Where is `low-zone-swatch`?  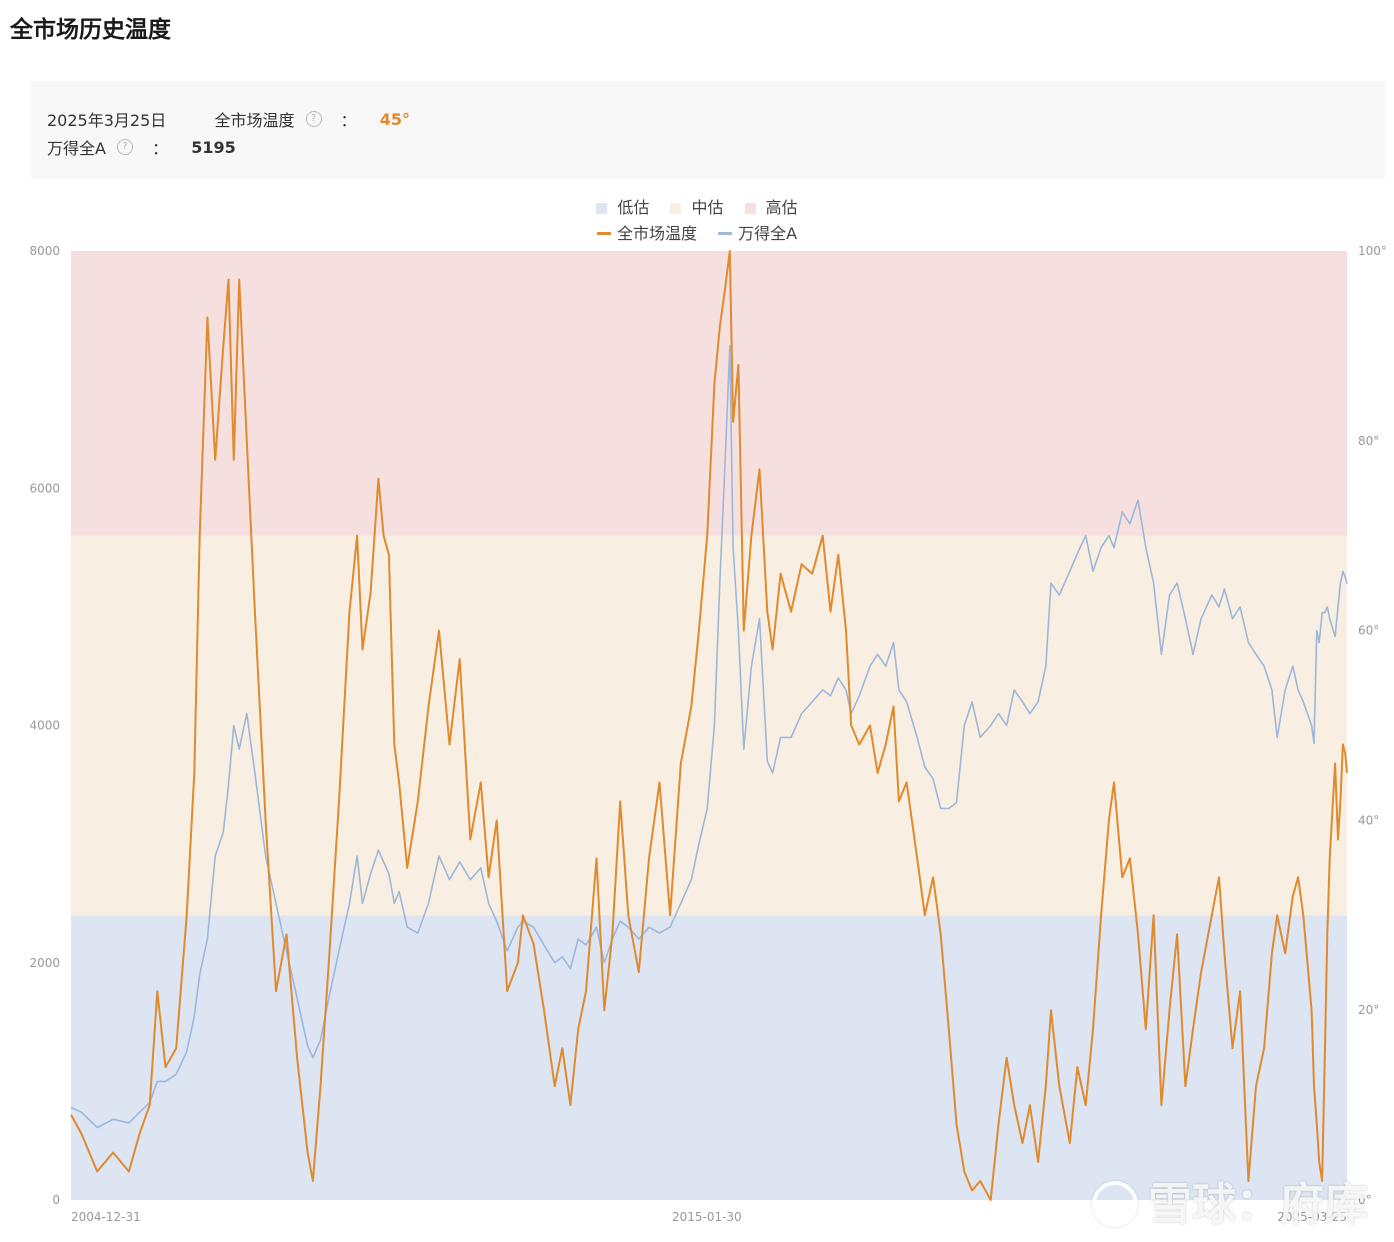 low-zone-swatch is located at coordinates (602, 208).